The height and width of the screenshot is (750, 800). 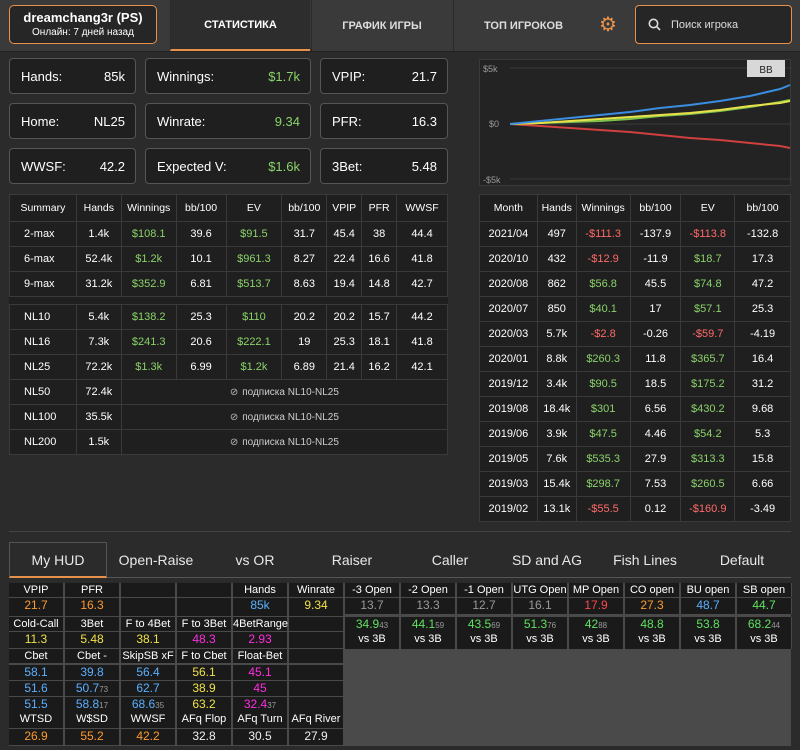 I want to click on hud-tab-raiser: Raiser, so click(x=352, y=560).